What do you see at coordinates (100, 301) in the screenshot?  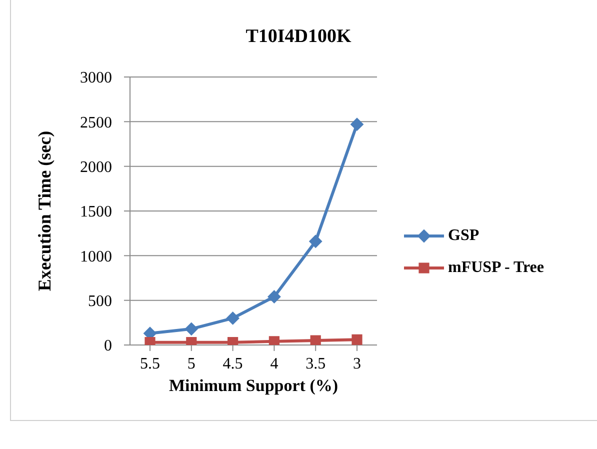 I see `y-tick-label: 500` at bounding box center [100, 301].